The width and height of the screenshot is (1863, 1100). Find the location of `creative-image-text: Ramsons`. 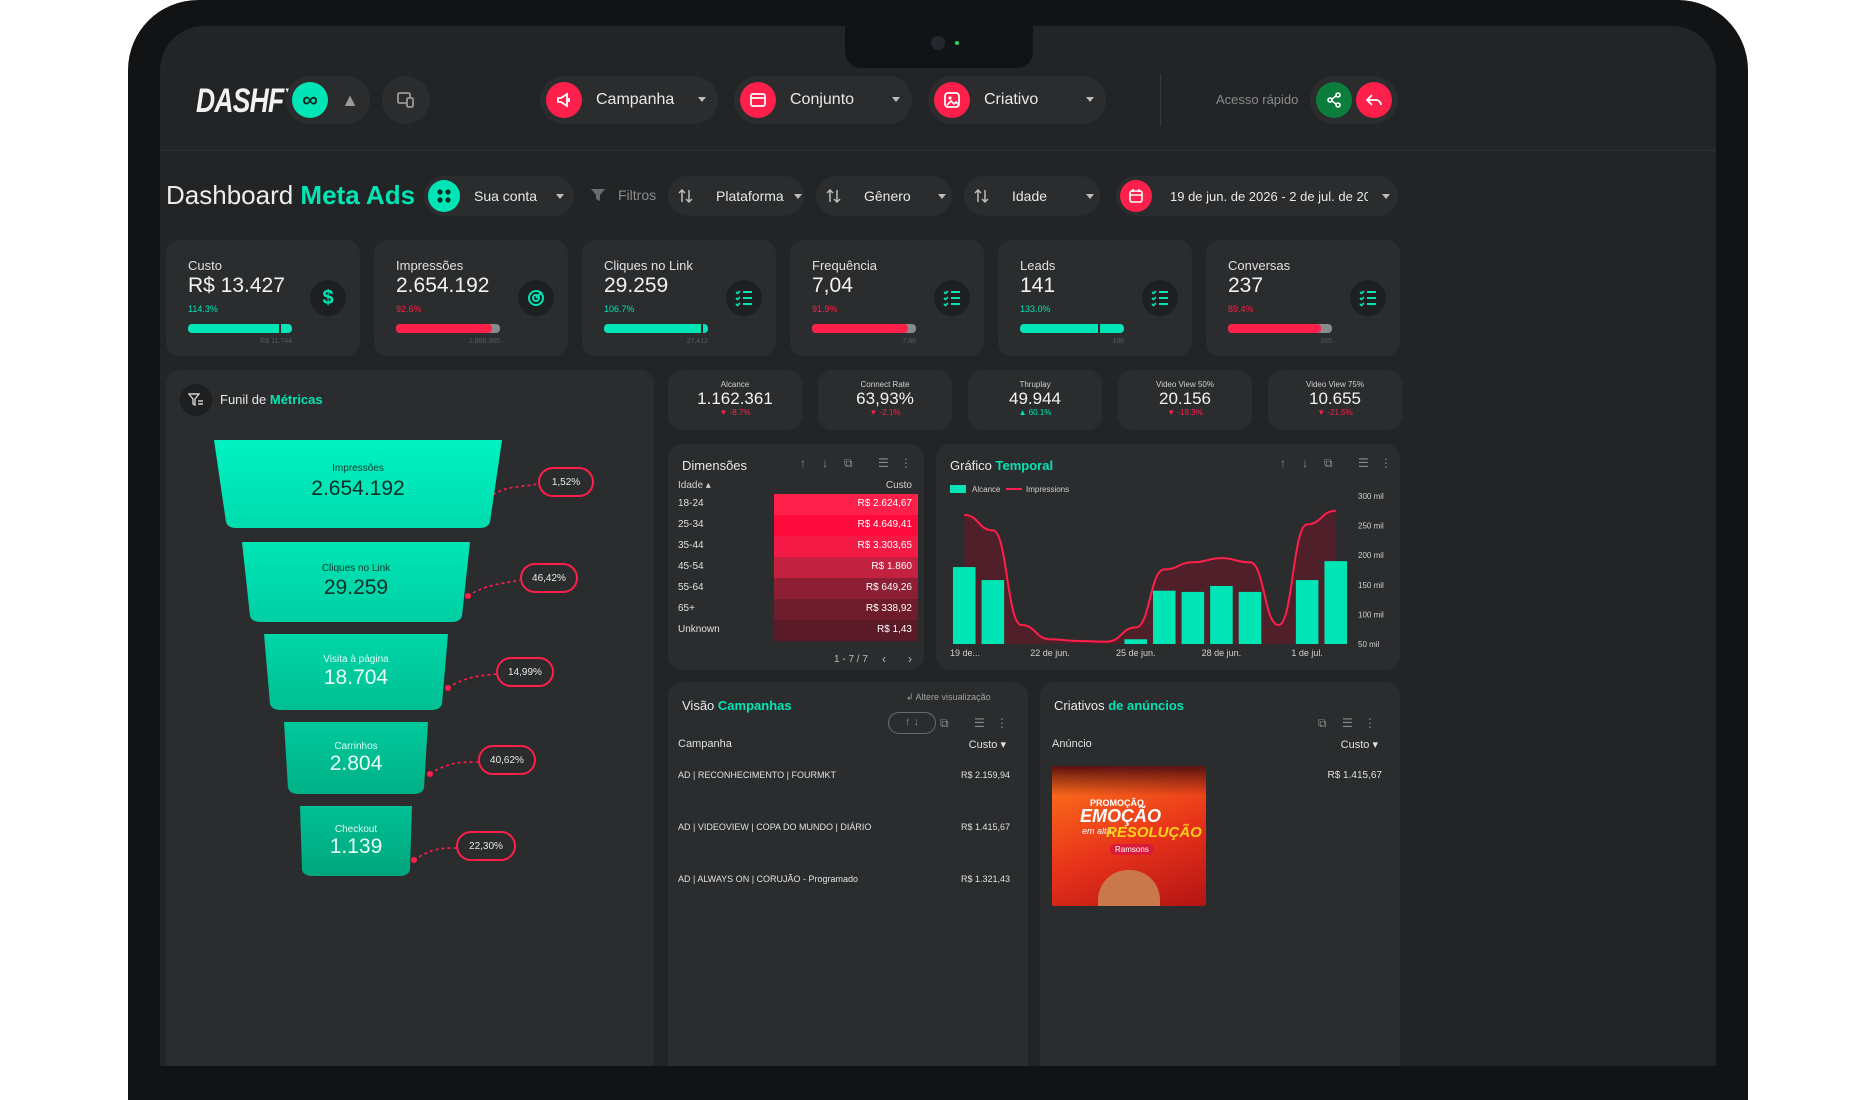

creative-image-text: Ramsons is located at coordinates (1132, 849).